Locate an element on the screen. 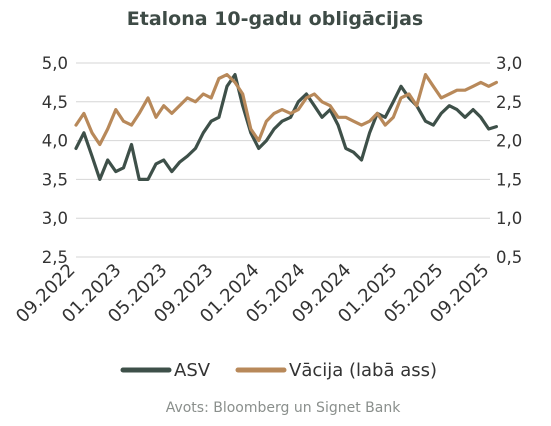  y-right-tick-label: 3,0 is located at coordinates (509, 63).